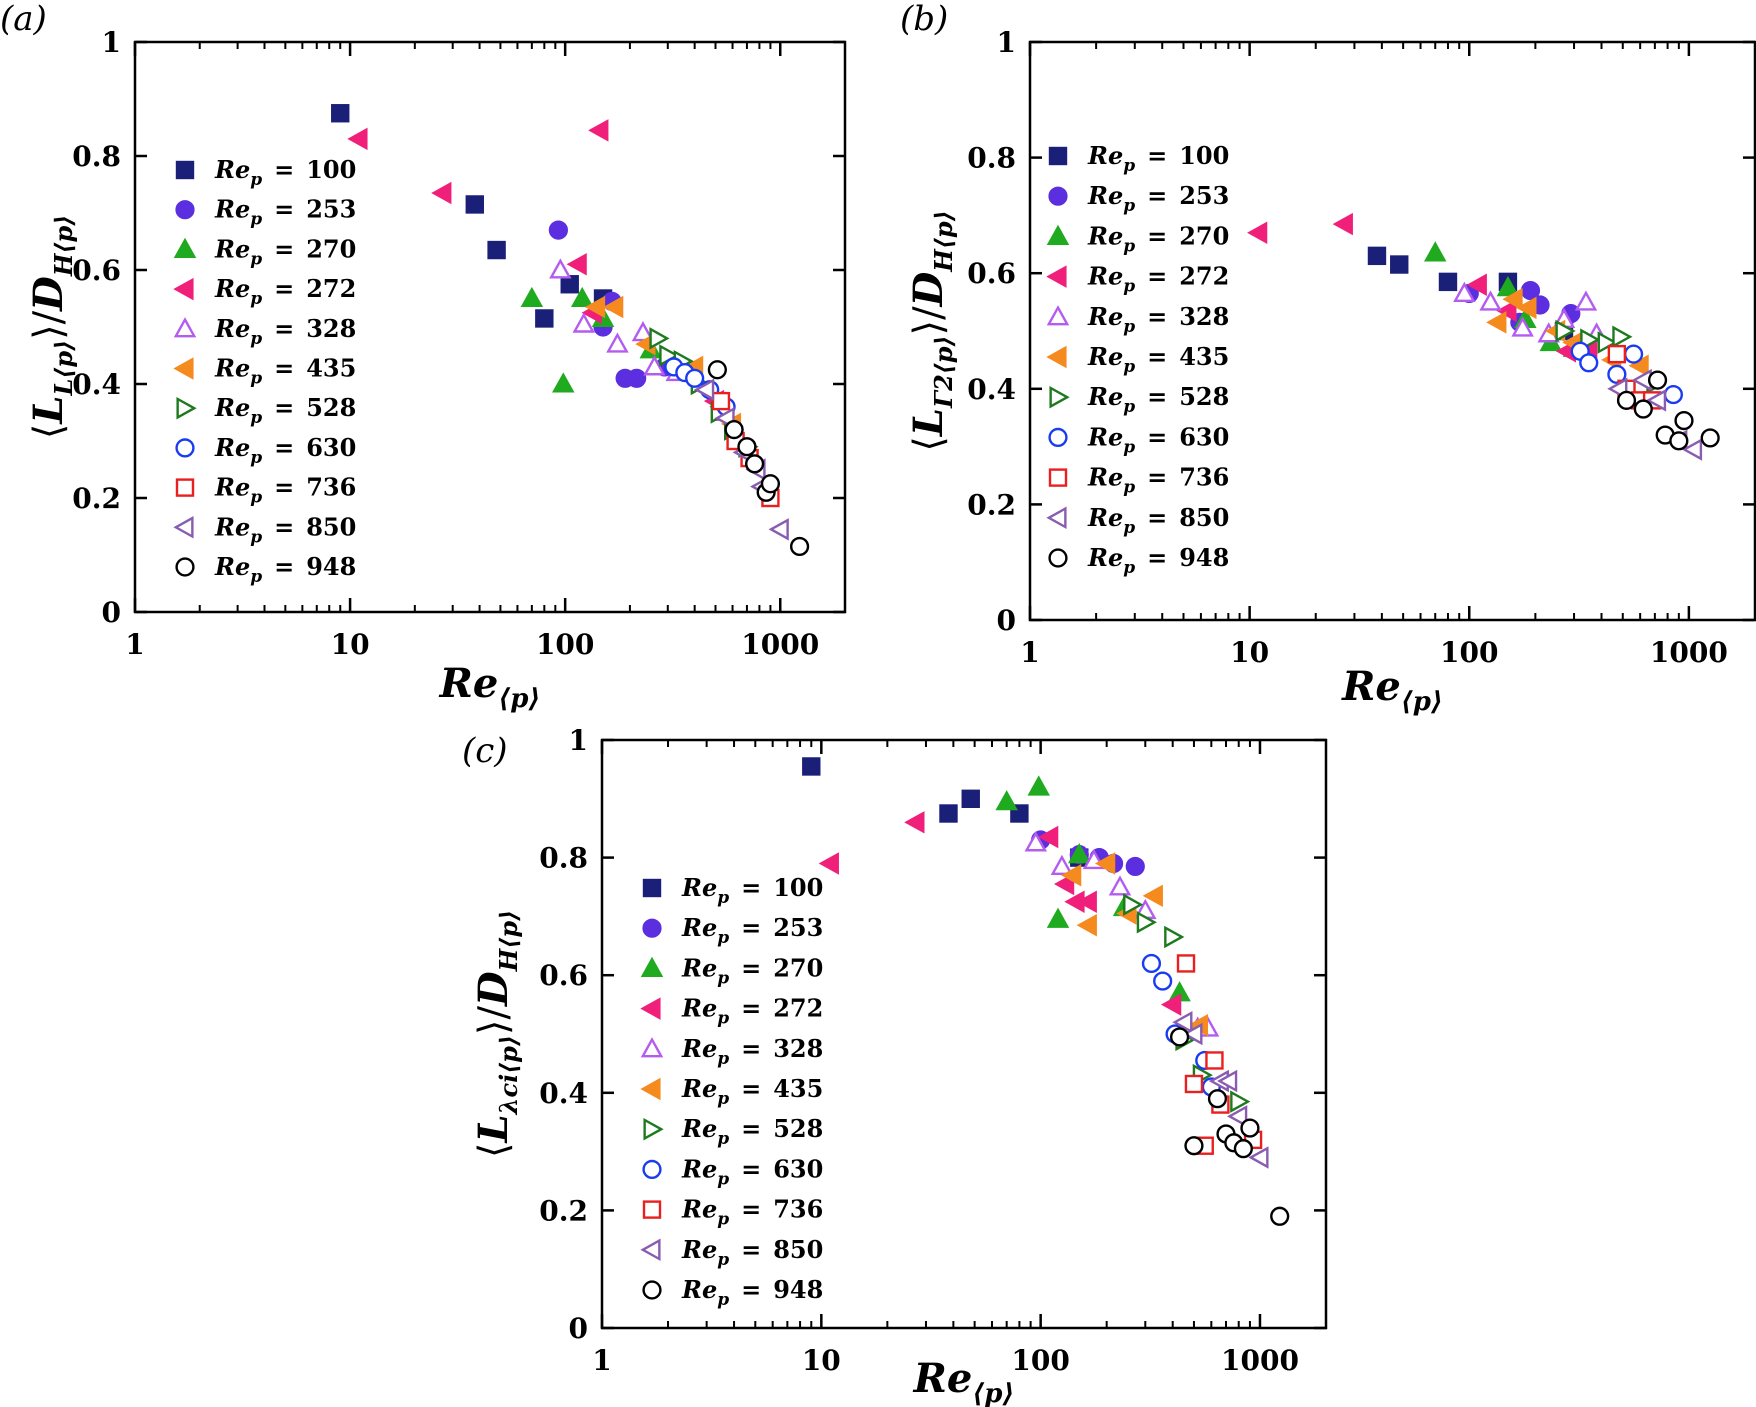  I want to click on legend-label-re-850: Rep = 850, so click(752, 1252).